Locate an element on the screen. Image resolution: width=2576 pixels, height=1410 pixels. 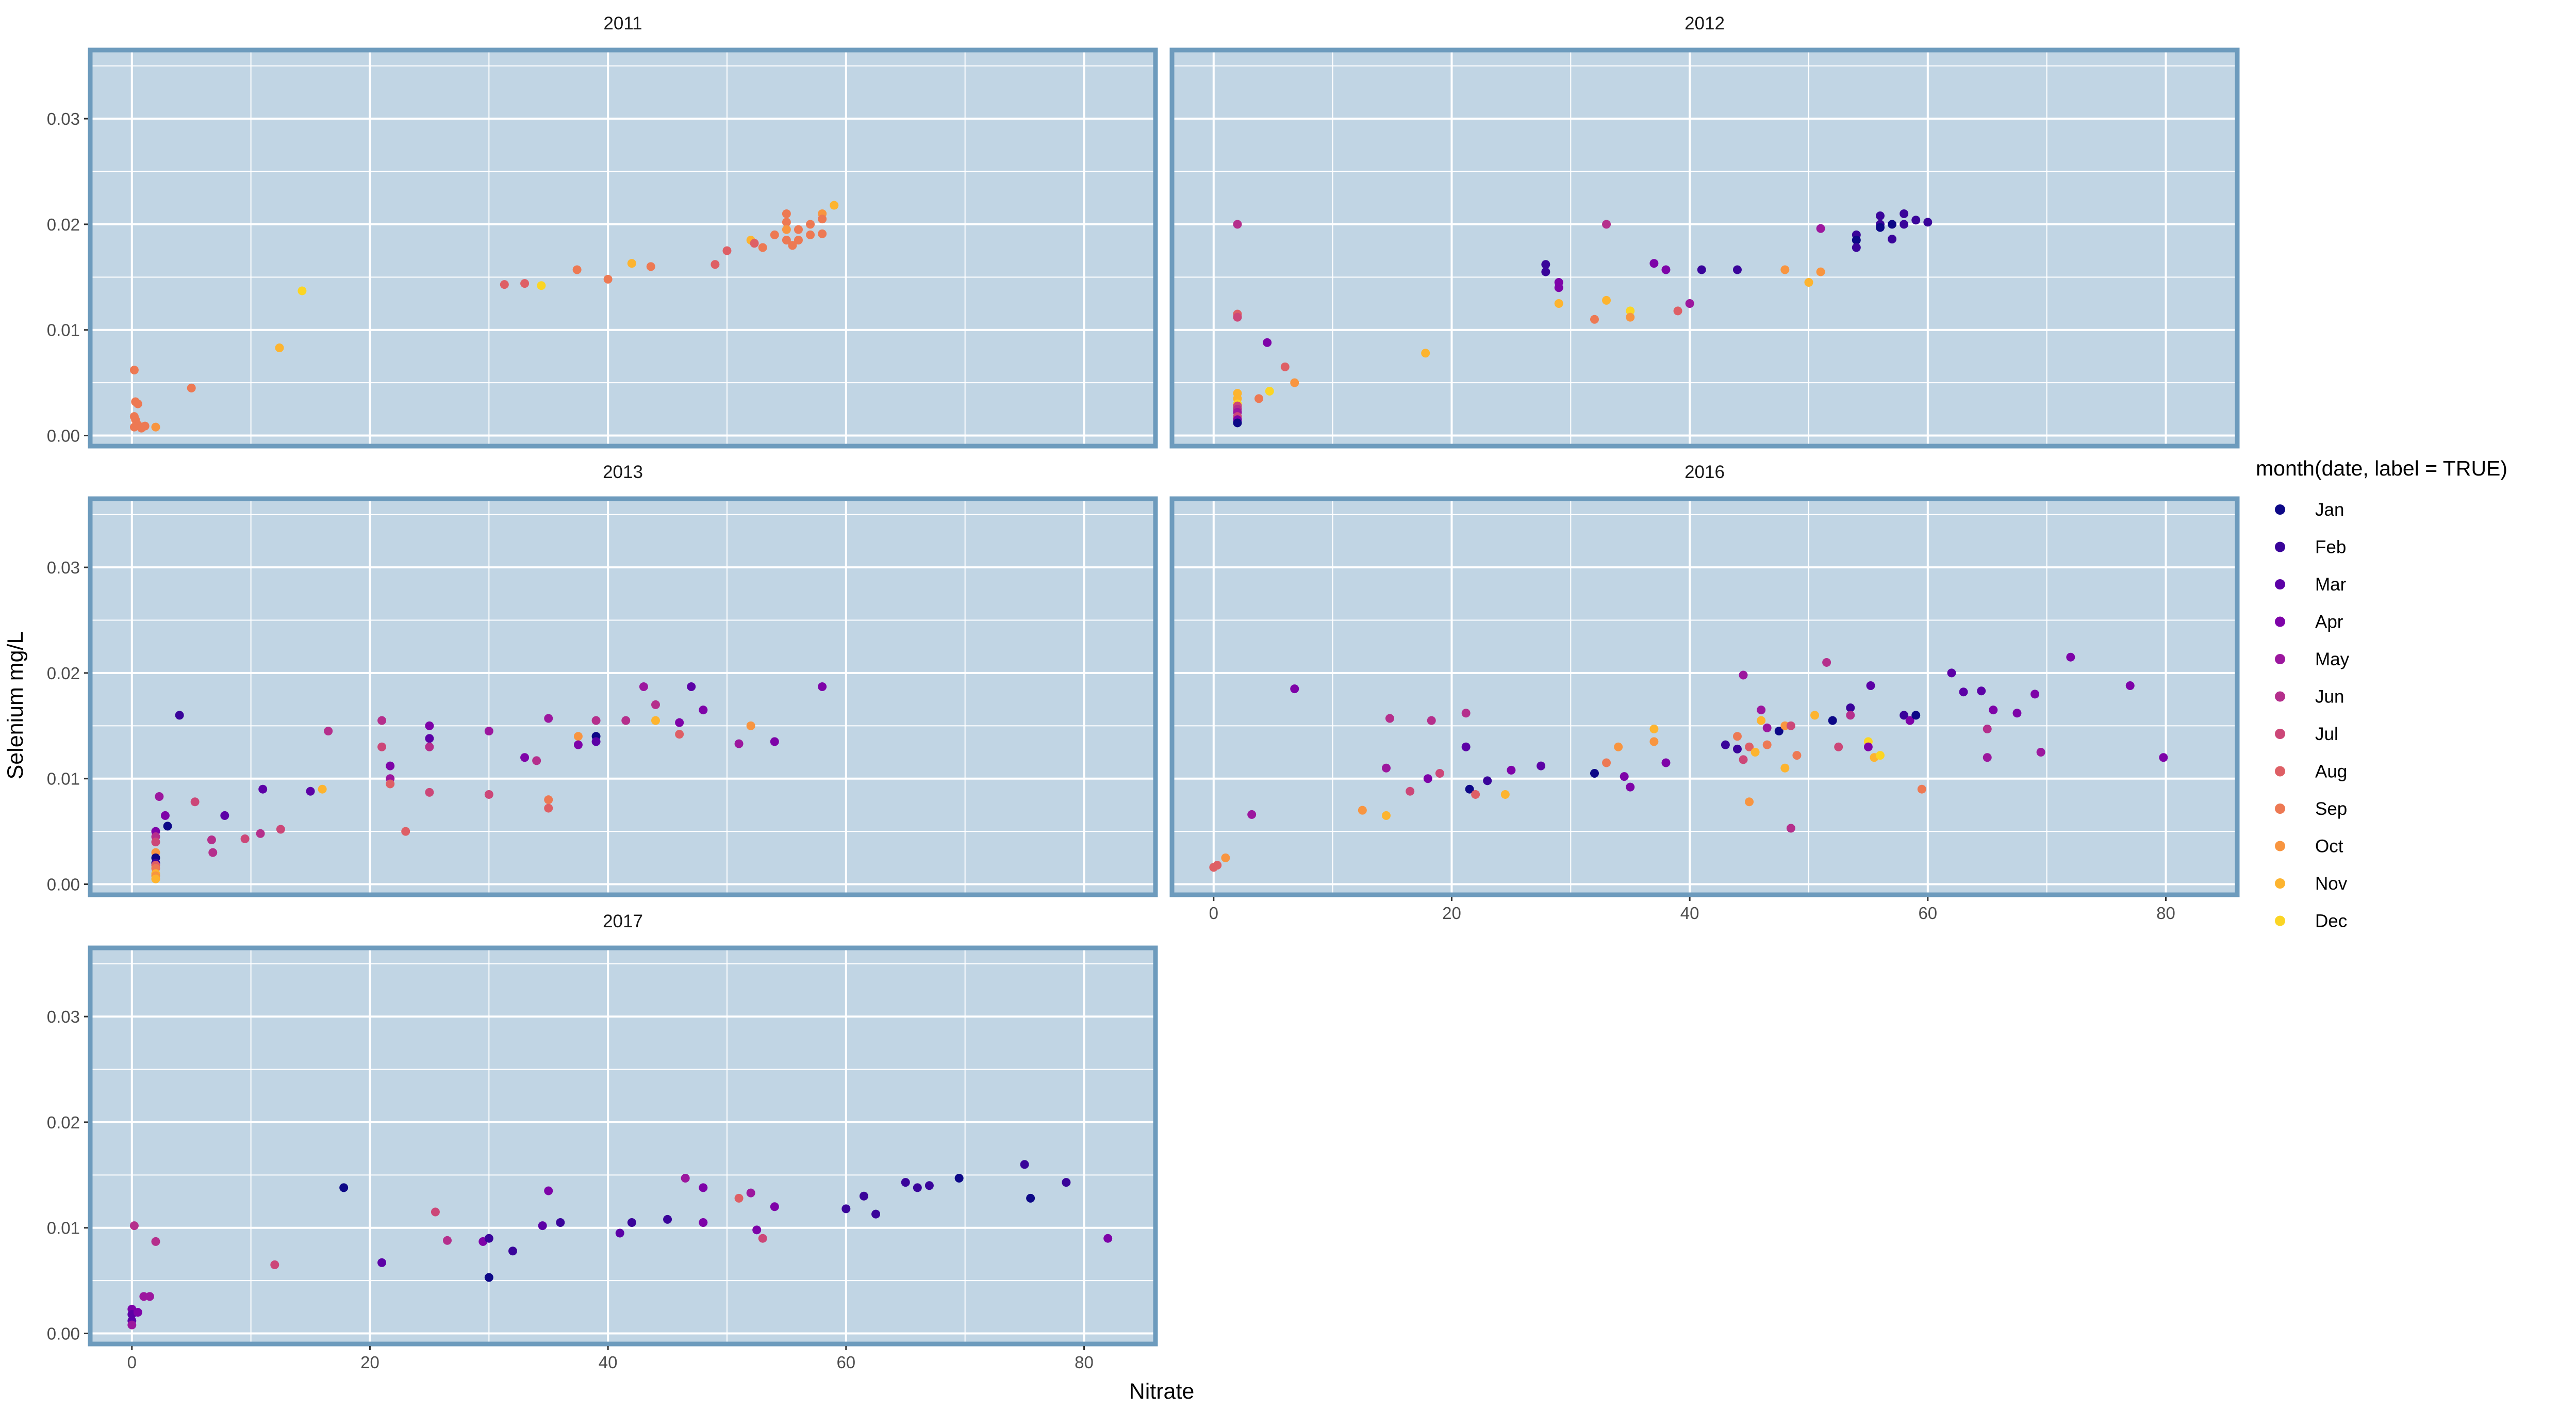
legend-entry-may: May is located at coordinates (2313, 659).